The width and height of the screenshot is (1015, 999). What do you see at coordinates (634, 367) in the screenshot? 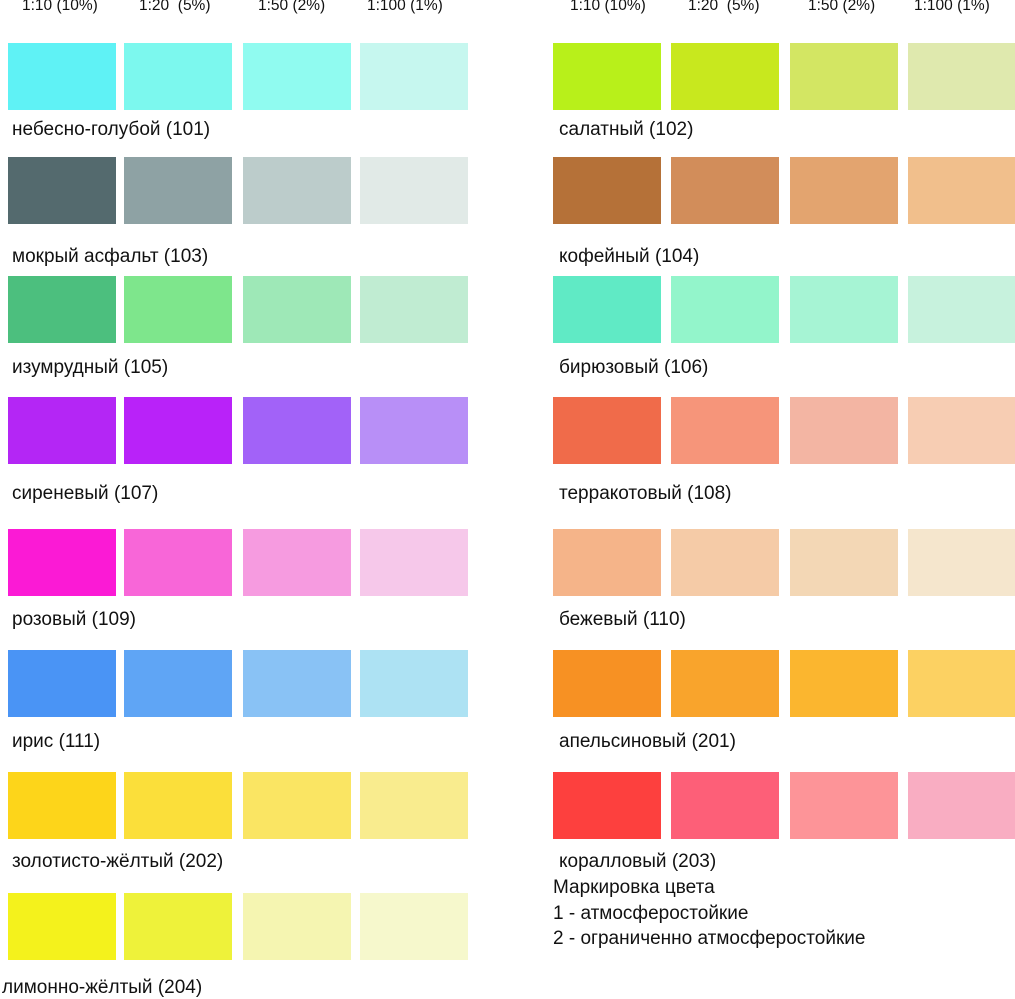
I see `color-label: бирюзовый (106)` at bounding box center [634, 367].